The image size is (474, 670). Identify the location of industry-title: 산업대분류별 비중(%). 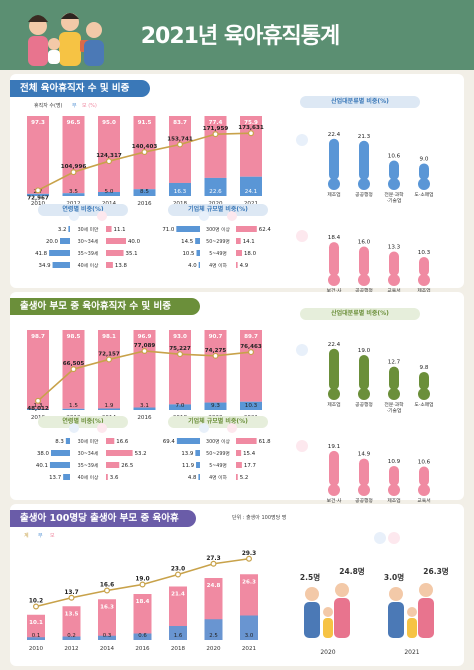
(360, 314).